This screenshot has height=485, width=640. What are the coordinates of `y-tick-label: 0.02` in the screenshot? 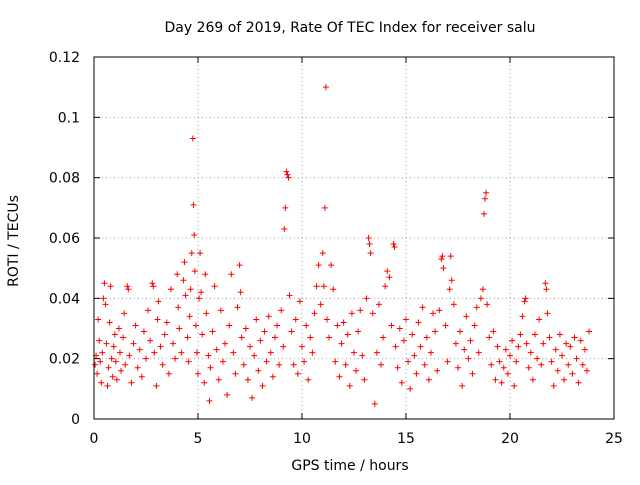 It's located at (64, 360).